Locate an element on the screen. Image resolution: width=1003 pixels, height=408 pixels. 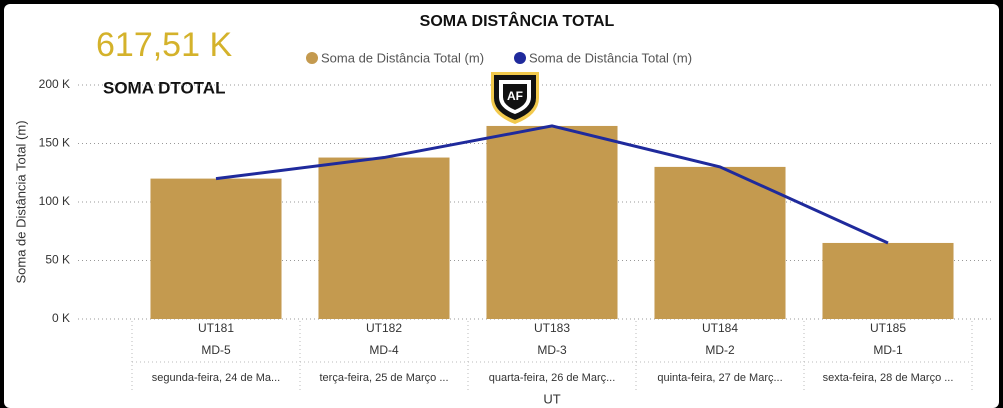
x-subcategory-label: MD-4 is located at coordinates (384, 350).